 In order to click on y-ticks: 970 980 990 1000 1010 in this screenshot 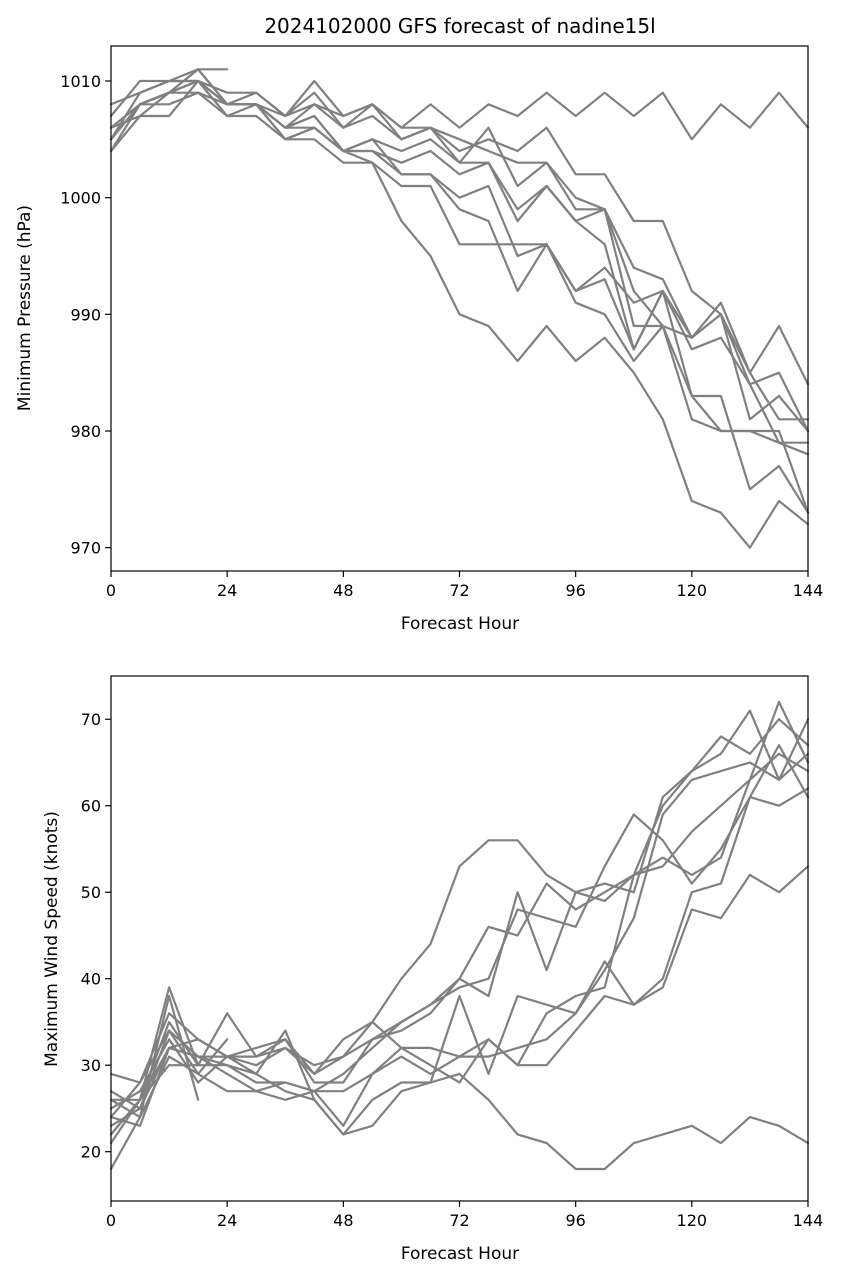, I will do `click(85, 315)`.